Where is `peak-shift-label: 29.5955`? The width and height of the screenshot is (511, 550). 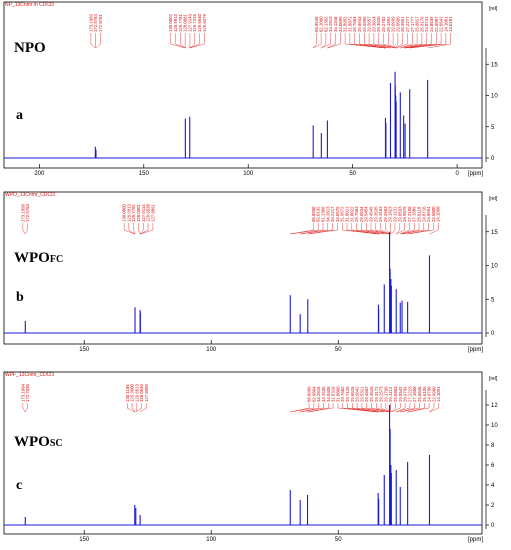 peak-shift-label: 29.5955 is located at coordinates (364, 24).